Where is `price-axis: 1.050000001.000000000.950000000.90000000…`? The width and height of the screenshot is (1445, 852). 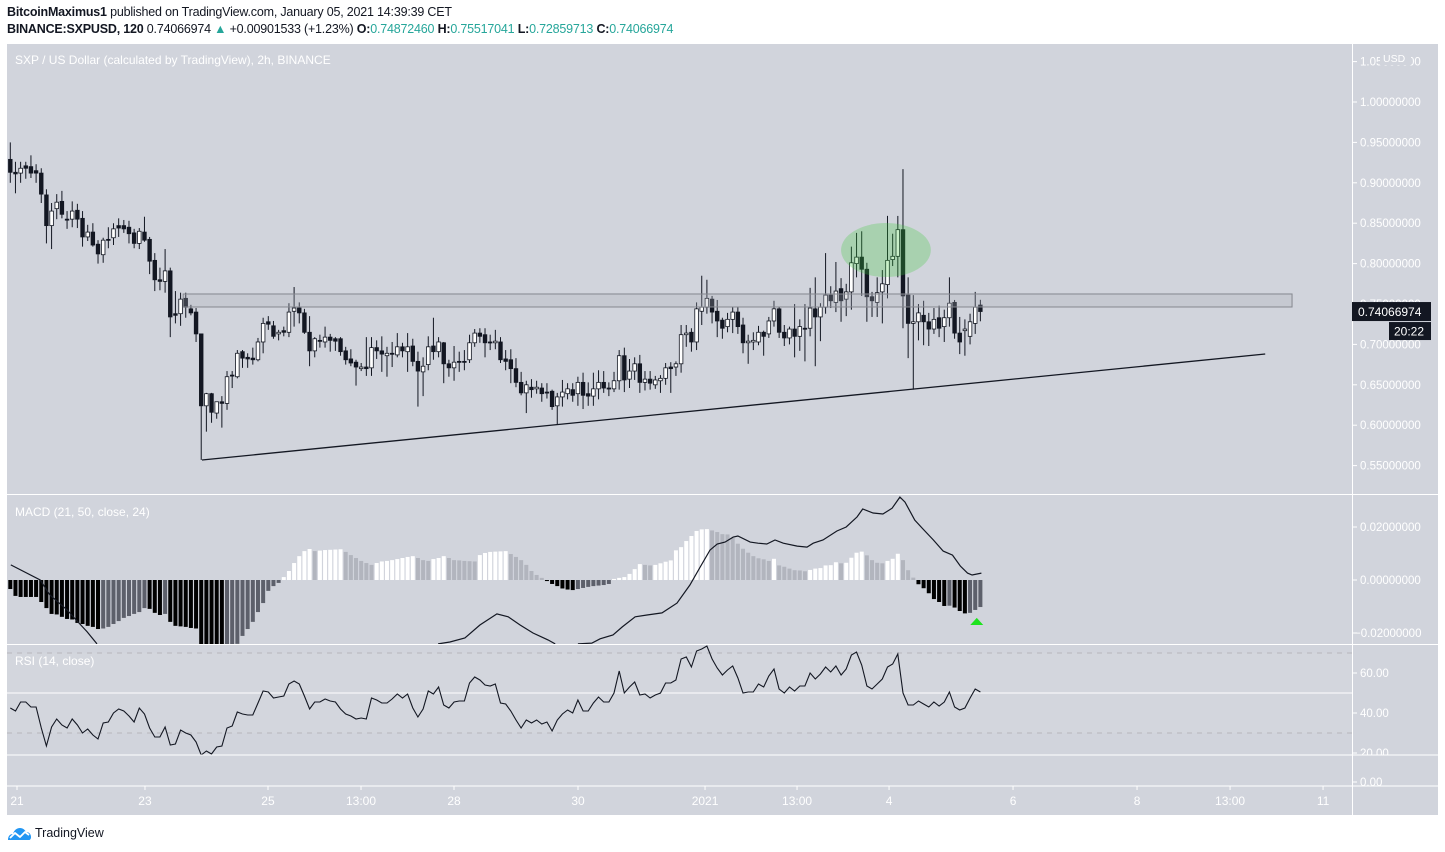 price-axis: 1.050000001.000000000.950000000.90000000… is located at coordinates (1386, 262).